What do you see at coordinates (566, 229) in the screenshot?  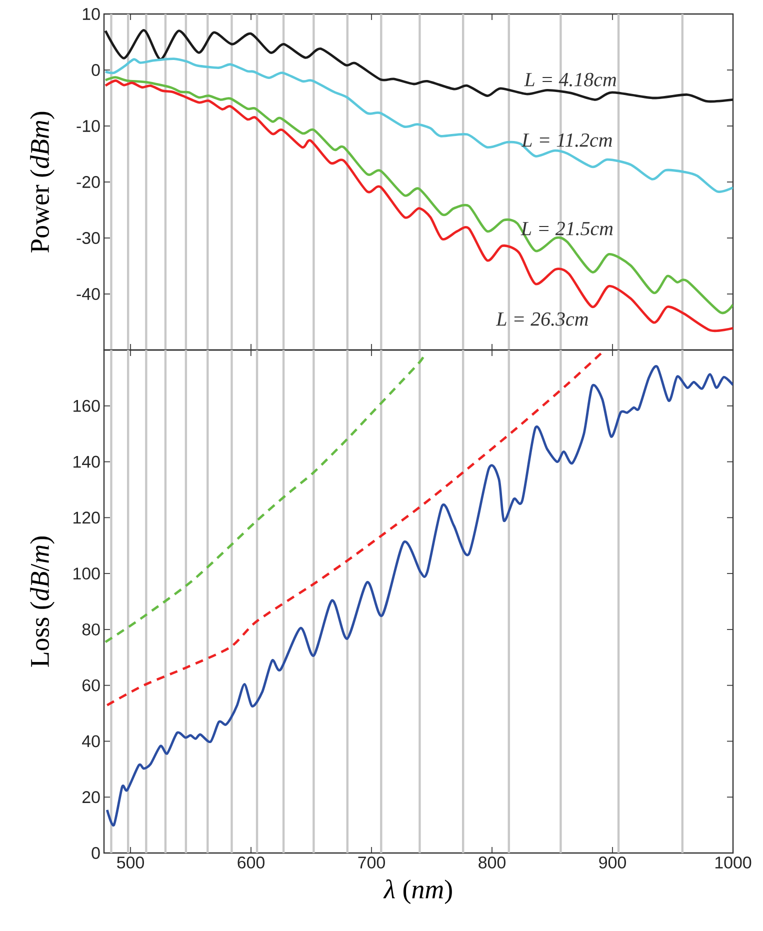 I see `series-label: L = 21.5cm` at bounding box center [566, 229].